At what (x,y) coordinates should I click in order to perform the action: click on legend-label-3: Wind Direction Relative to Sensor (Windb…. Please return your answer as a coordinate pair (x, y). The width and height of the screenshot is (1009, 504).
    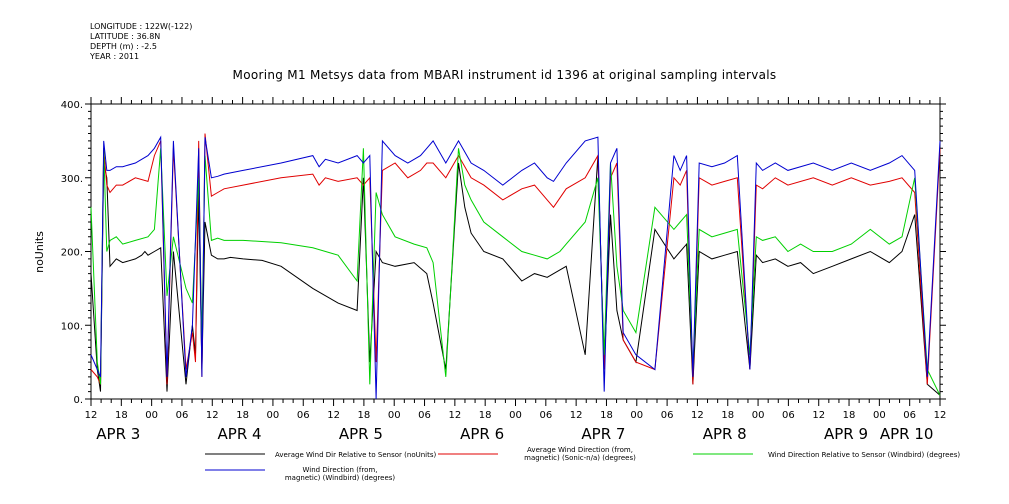
    Looking at the image, I should click on (864, 455).